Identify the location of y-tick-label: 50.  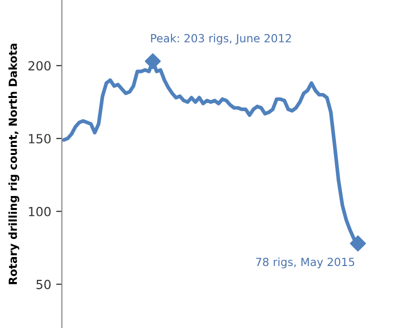
(43, 285).